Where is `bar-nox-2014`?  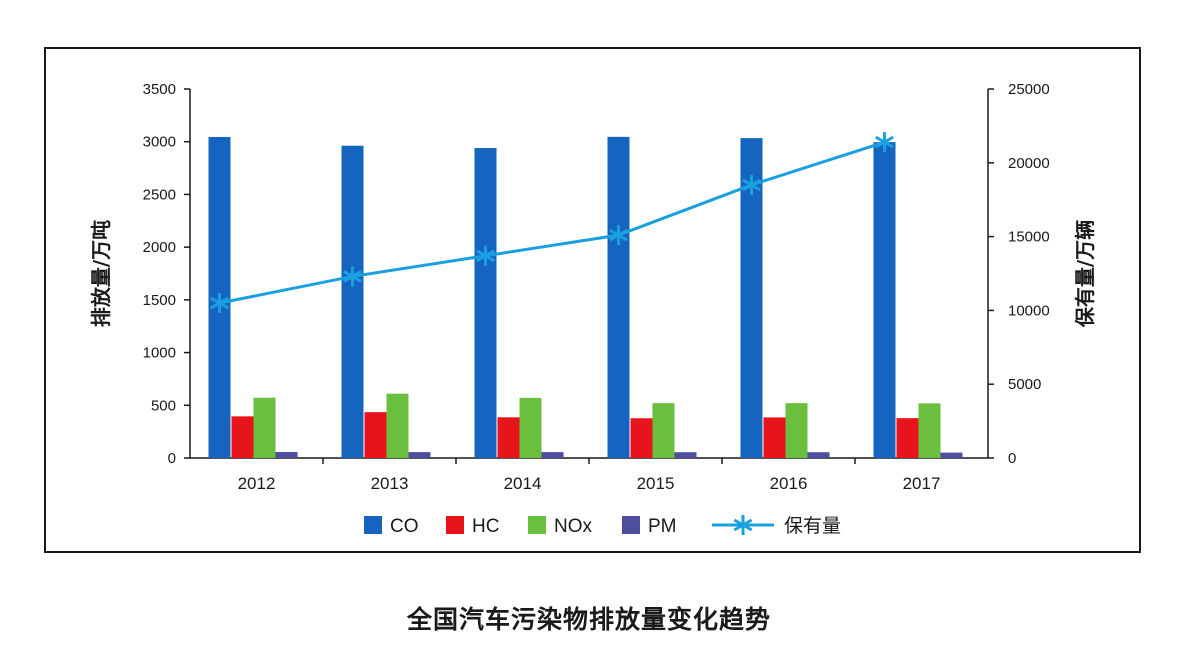 bar-nox-2014 is located at coordinates (530, 427).